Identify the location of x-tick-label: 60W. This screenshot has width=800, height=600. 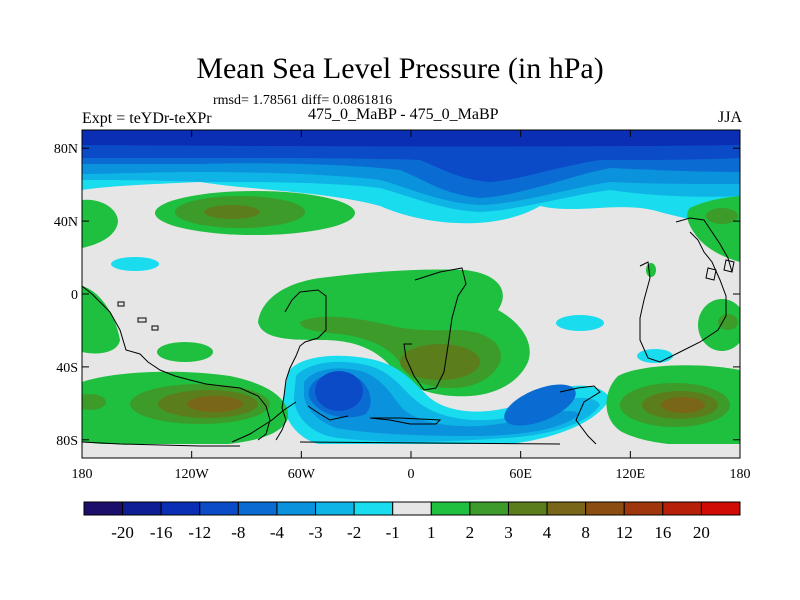
(302, 474).